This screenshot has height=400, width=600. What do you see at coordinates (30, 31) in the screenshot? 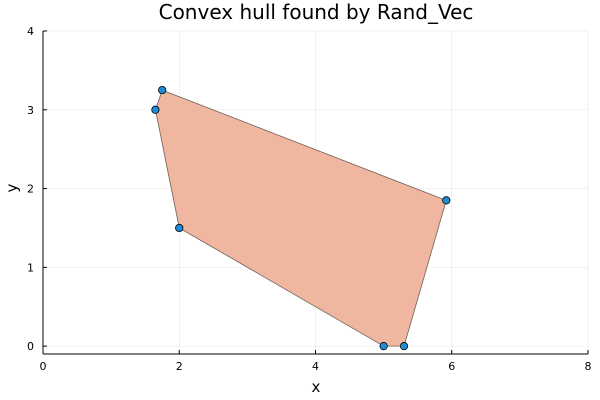
I see `y-tick-label: 4` at bounding box center [30, 31].